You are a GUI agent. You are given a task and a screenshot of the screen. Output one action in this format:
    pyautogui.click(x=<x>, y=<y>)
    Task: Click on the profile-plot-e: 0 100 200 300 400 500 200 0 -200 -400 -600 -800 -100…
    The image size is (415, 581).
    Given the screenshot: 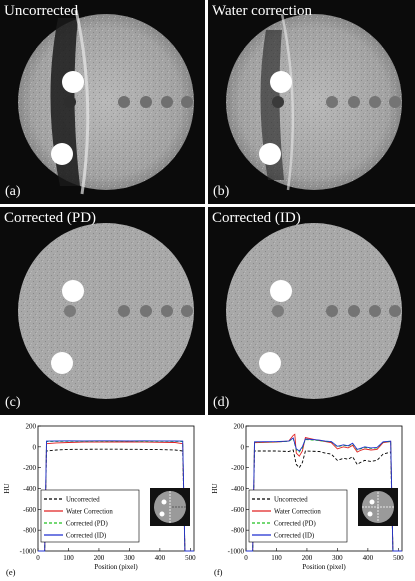 What is the action you would take?
    pyautogui.click(x=103, y=499)
    